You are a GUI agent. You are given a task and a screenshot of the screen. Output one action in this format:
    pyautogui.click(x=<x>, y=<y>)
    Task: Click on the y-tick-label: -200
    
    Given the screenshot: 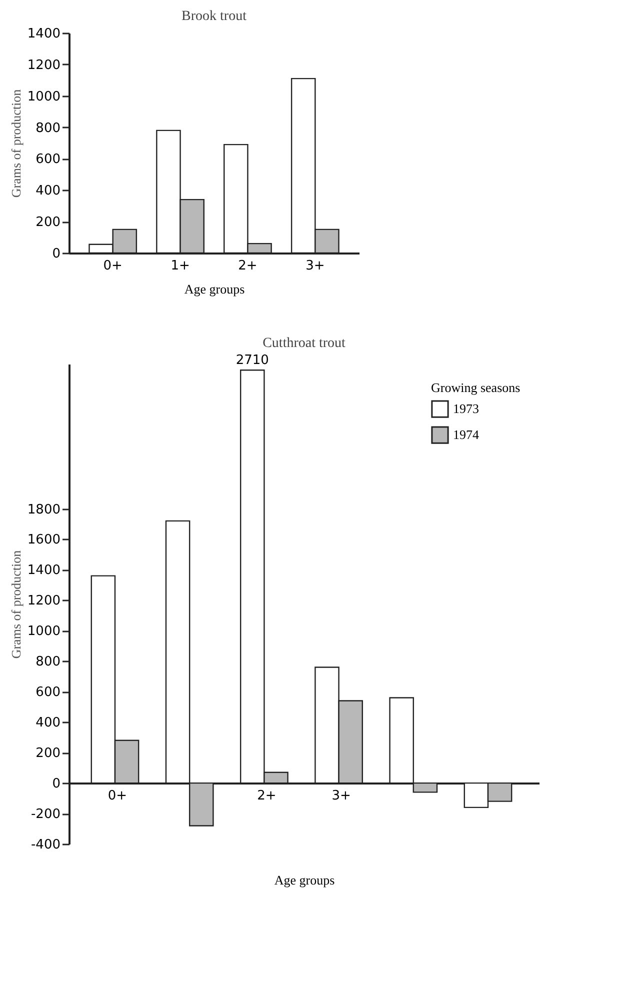 What is the action you would take?
    pyautogui.click(x=45, y=814)
    